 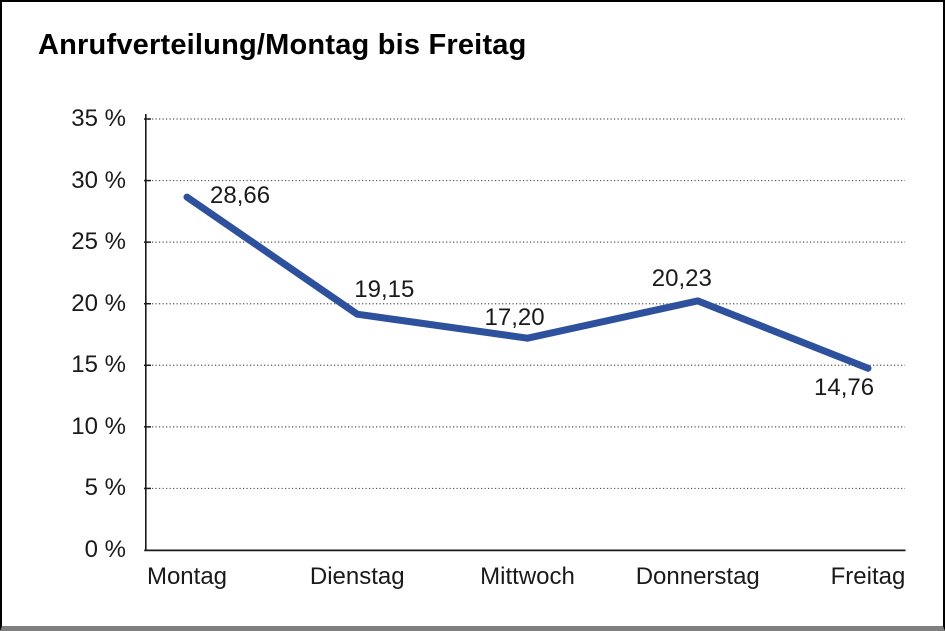 What do you see at coordinates (98, 303) in the screenshot?
I see `y-axis-tick-label: 20 %` at bounding box center [98, 303].